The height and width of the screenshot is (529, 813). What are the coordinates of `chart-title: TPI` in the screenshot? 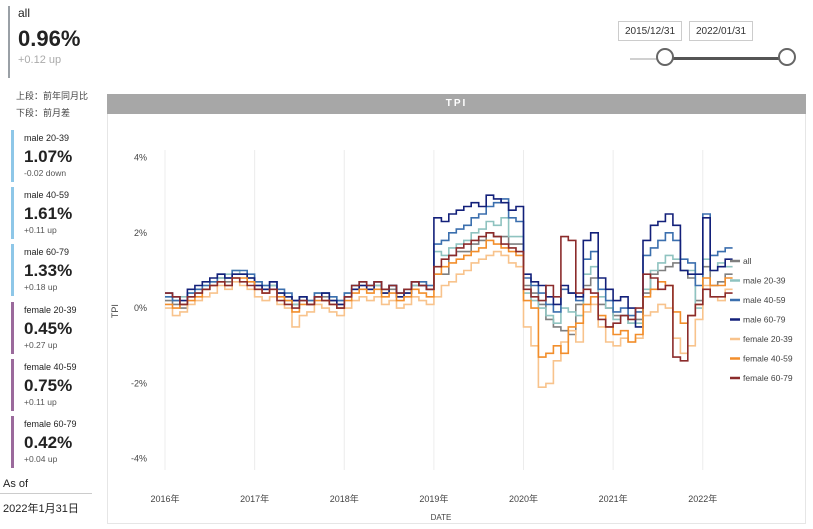 It's located at (456, 104).